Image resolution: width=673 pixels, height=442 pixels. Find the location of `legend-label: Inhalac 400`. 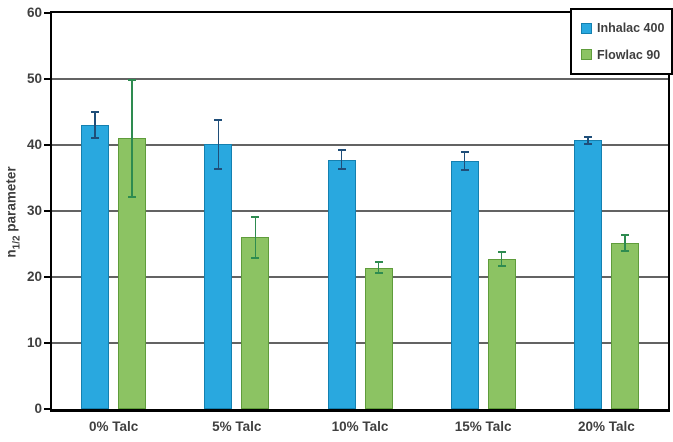

legend-label: Inhalac 400 is located at coordinates (631, 28).